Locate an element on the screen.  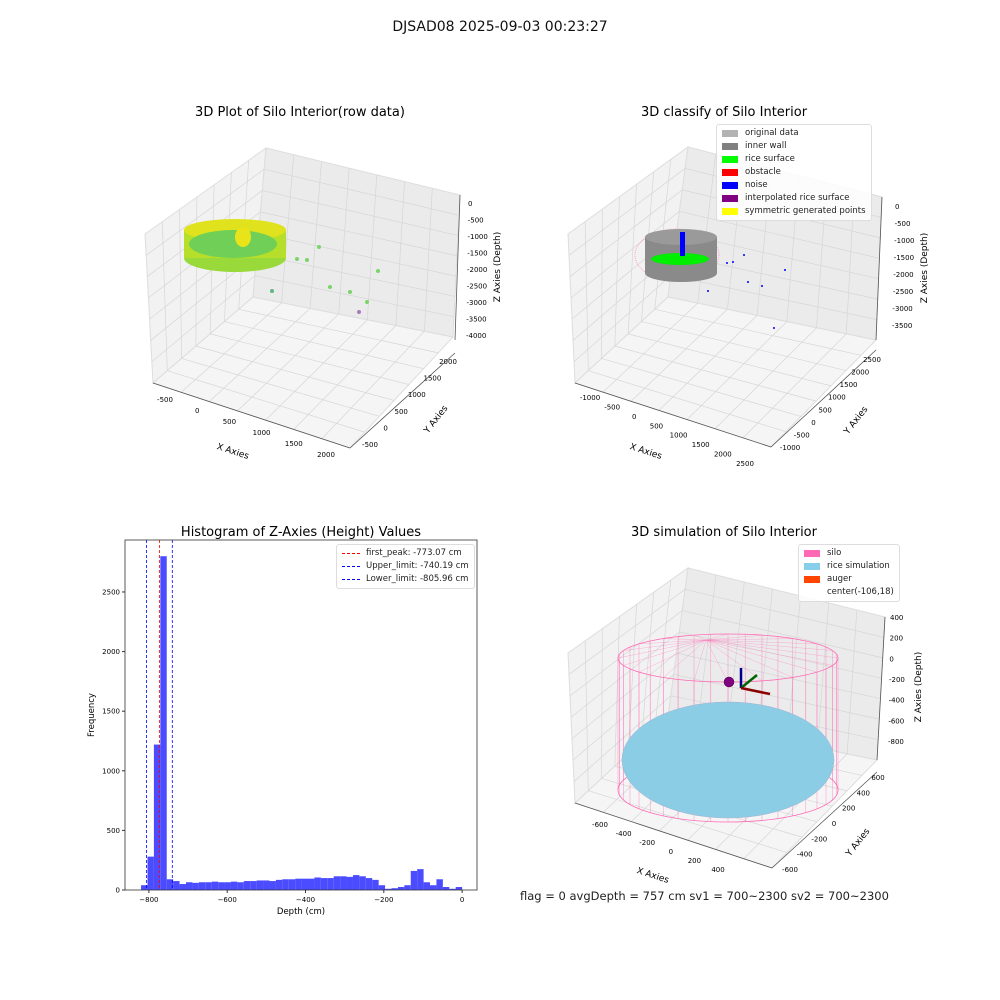
y-axis-line is located at coordinates (823, 398).